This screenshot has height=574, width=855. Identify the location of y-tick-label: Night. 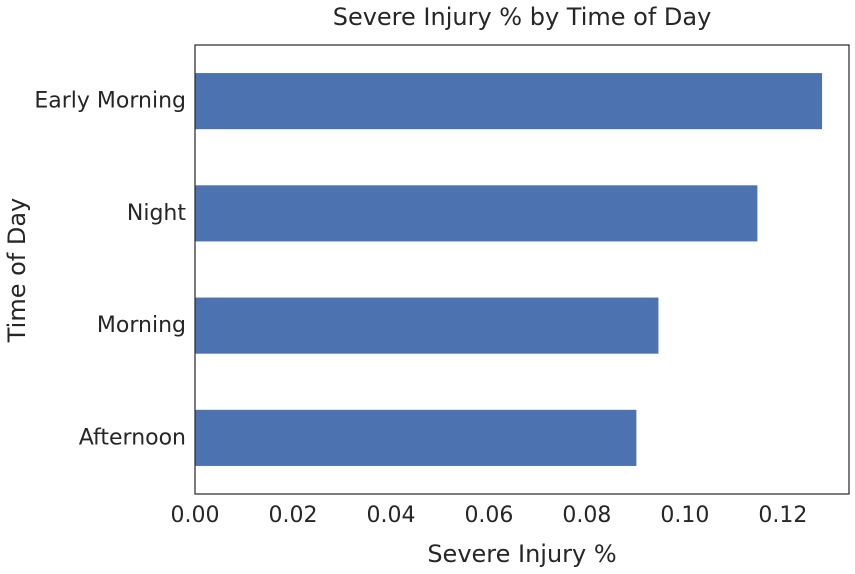
(156, 213).